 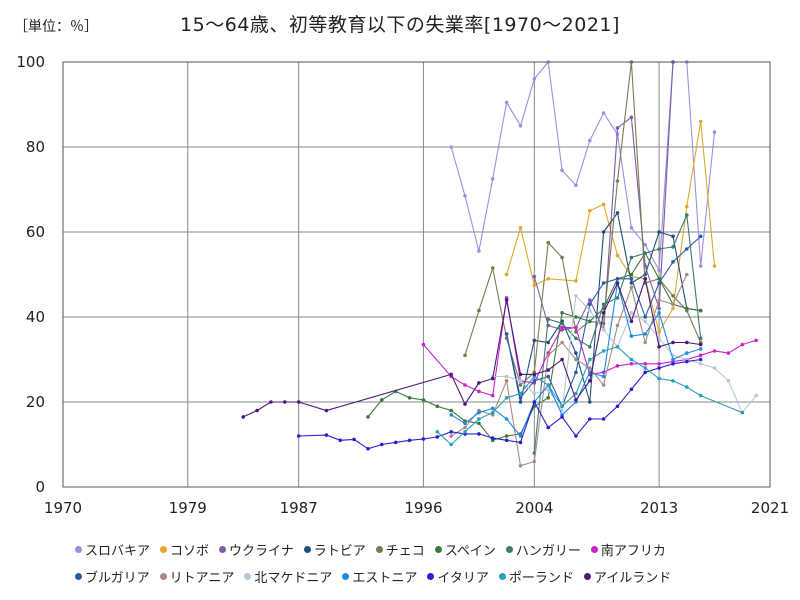 I want to click on legend-item: イタリア, so click(x=458, y=576).